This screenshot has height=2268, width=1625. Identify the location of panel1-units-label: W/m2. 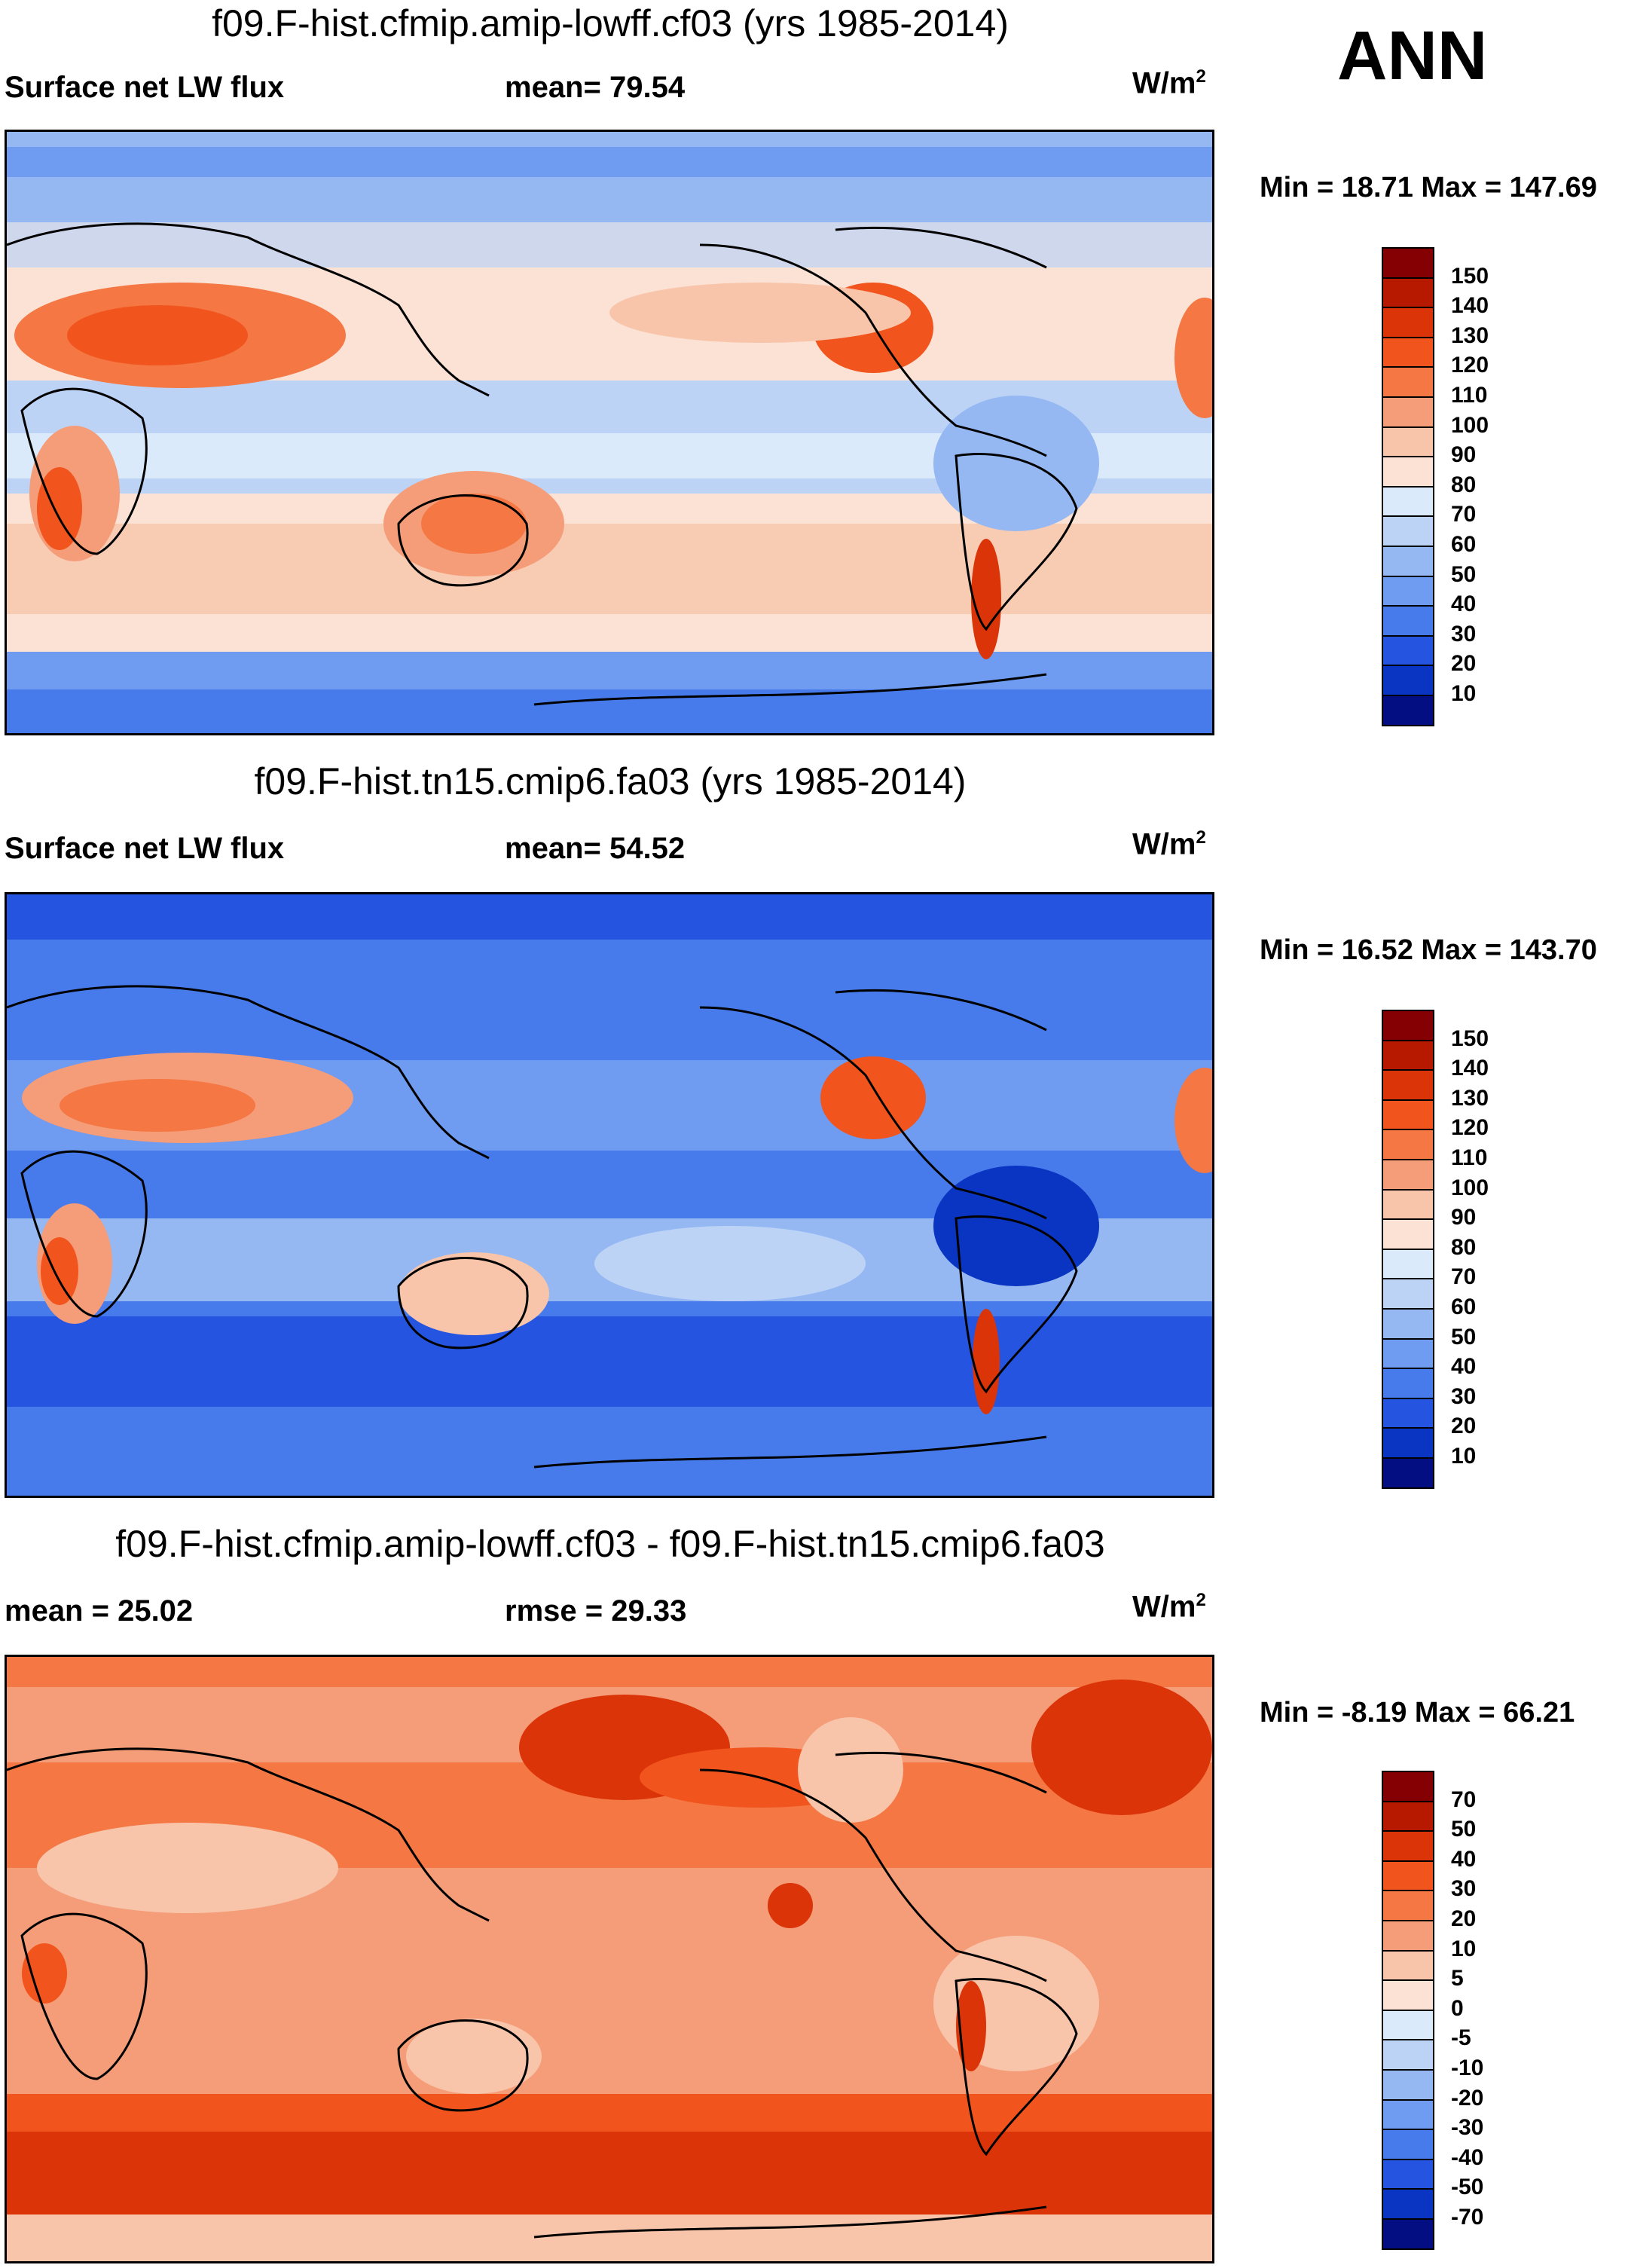
(1169, 83).